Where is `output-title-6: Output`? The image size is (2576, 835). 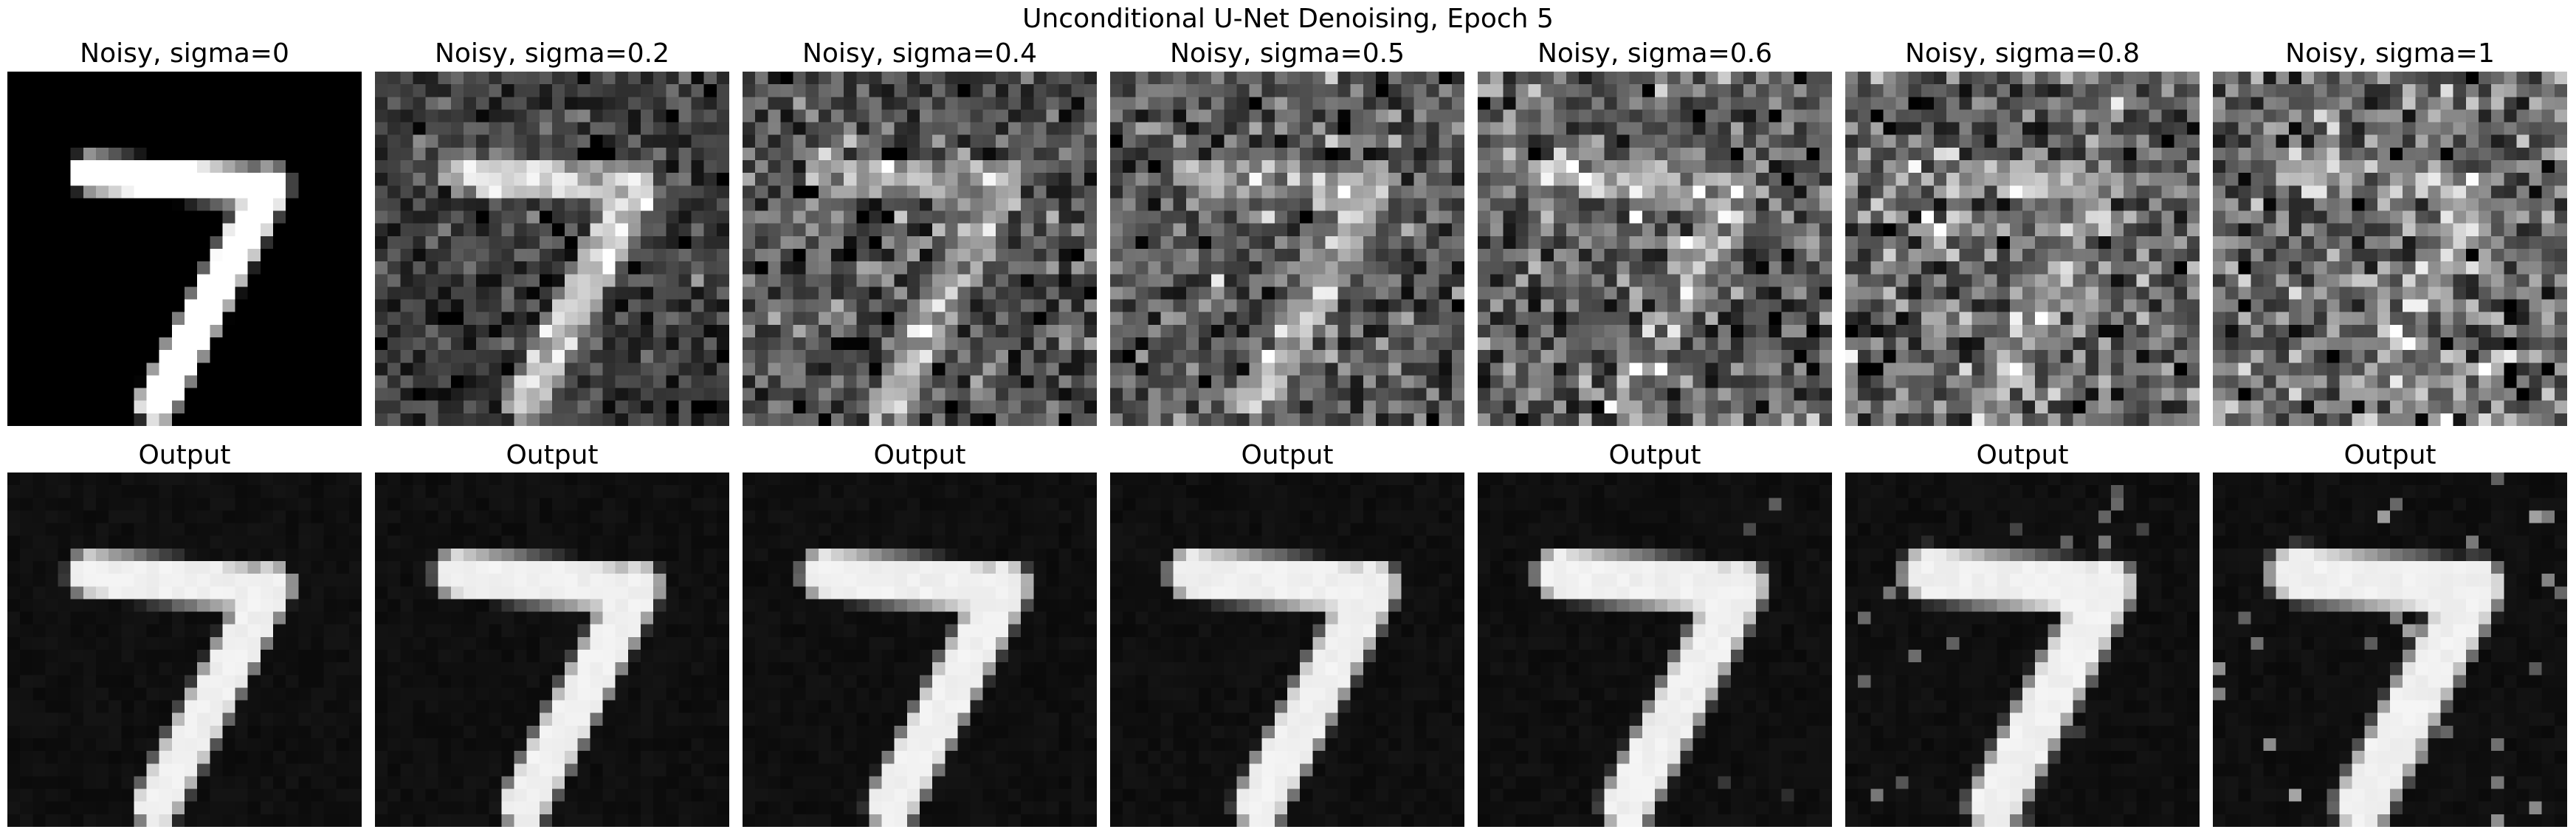 output-title-6: Output is located at coordinates (2389, 455).